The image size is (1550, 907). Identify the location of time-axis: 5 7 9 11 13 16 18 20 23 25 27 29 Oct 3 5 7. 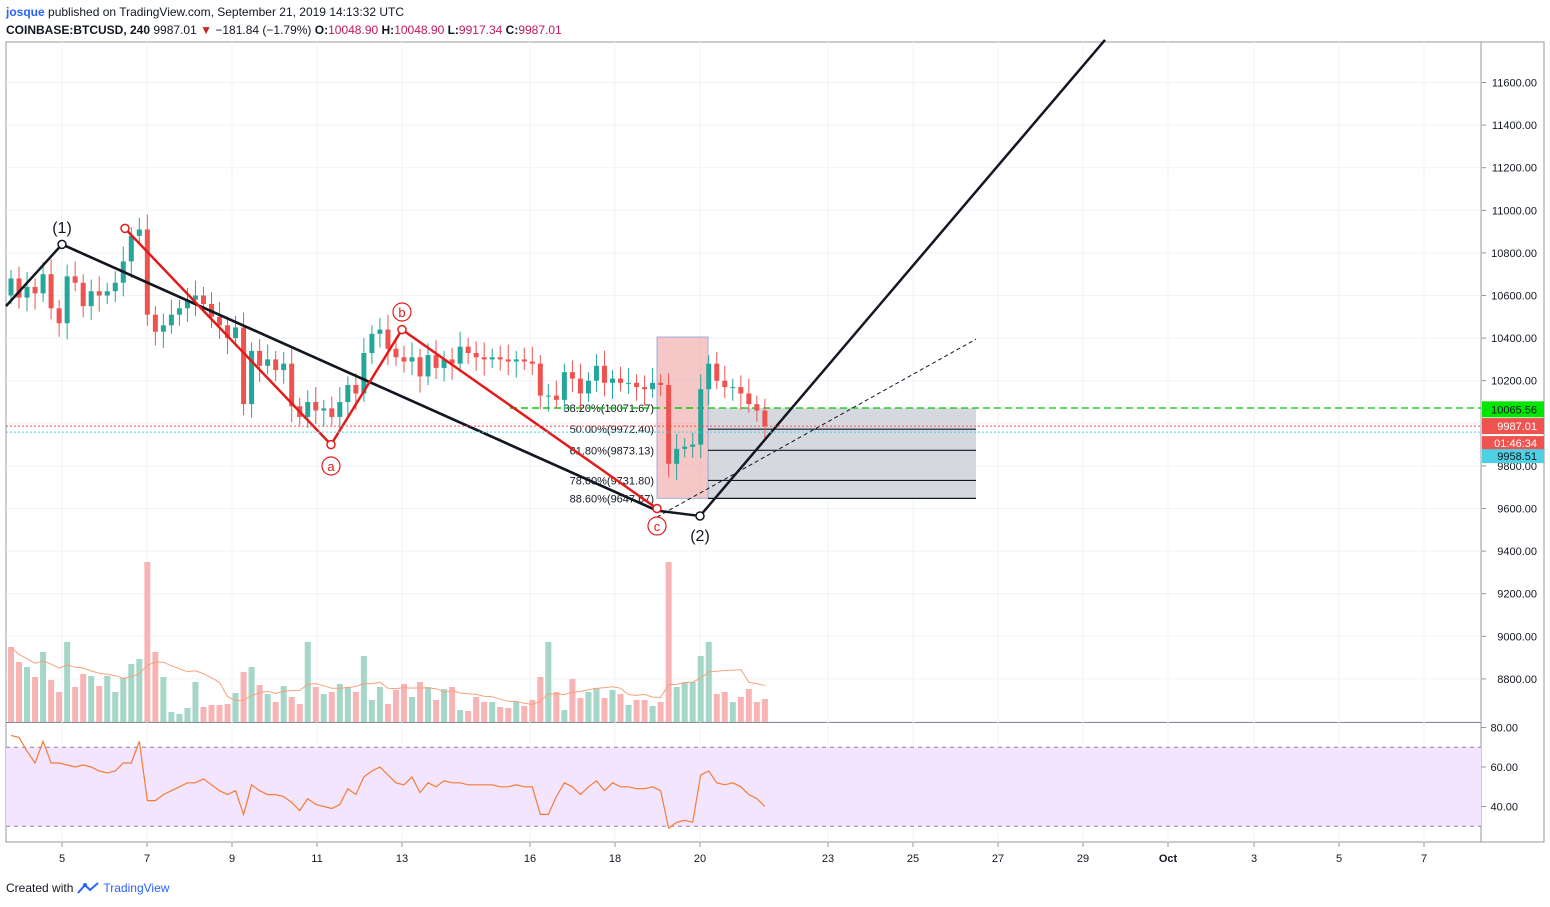
(743, 853).